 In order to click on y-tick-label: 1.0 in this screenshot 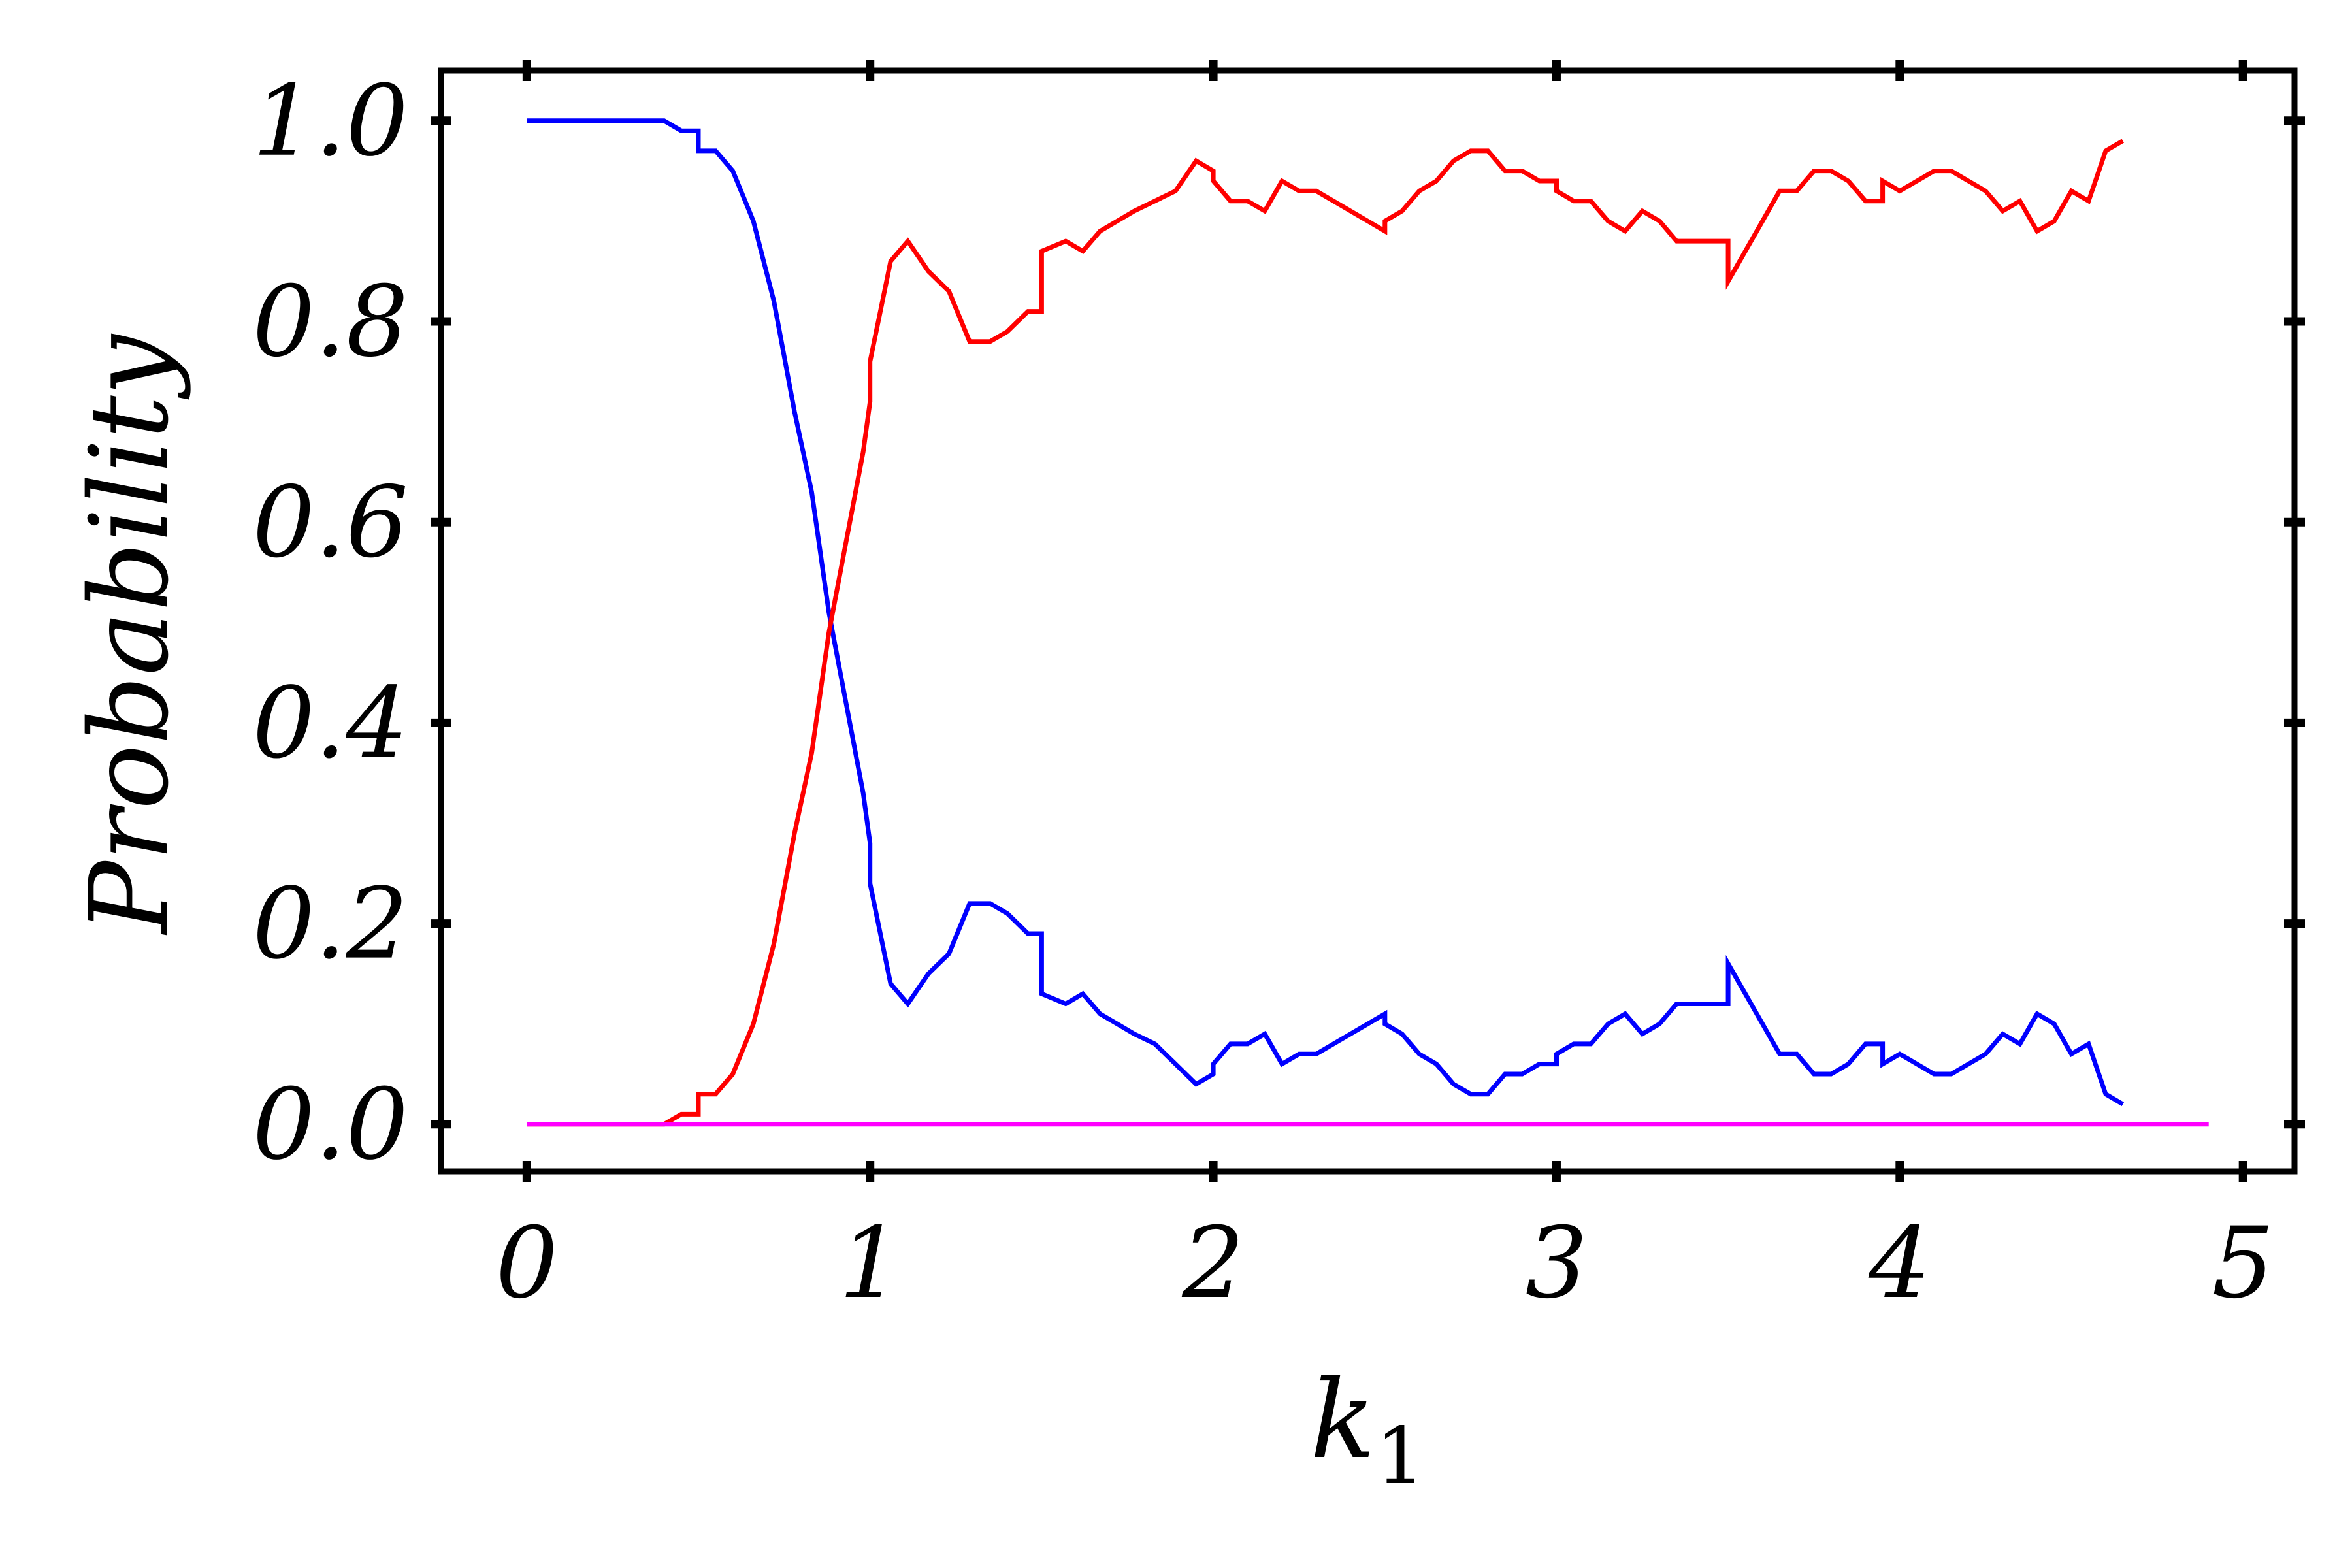, I will do `click(330, 121)`.